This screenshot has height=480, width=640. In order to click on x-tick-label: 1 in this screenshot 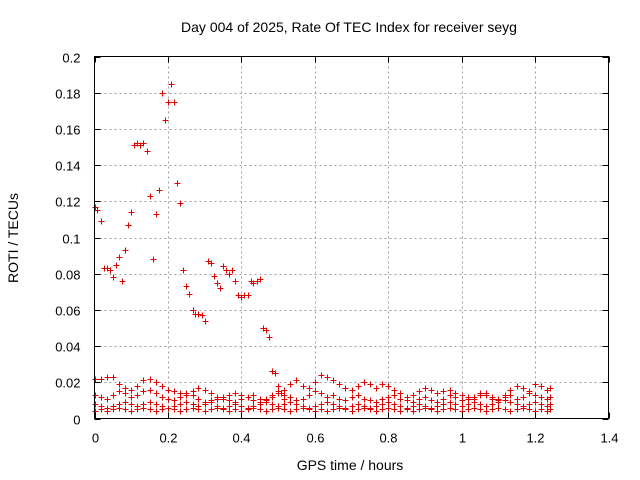, I will do `click(462, 438)`.